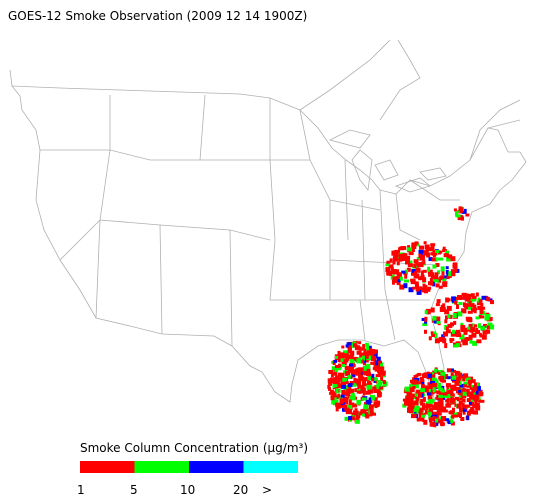  What do you see at coordinates (387, 161) in the screenshot?
I see `great-lakes` at bounding box center [387, 161].